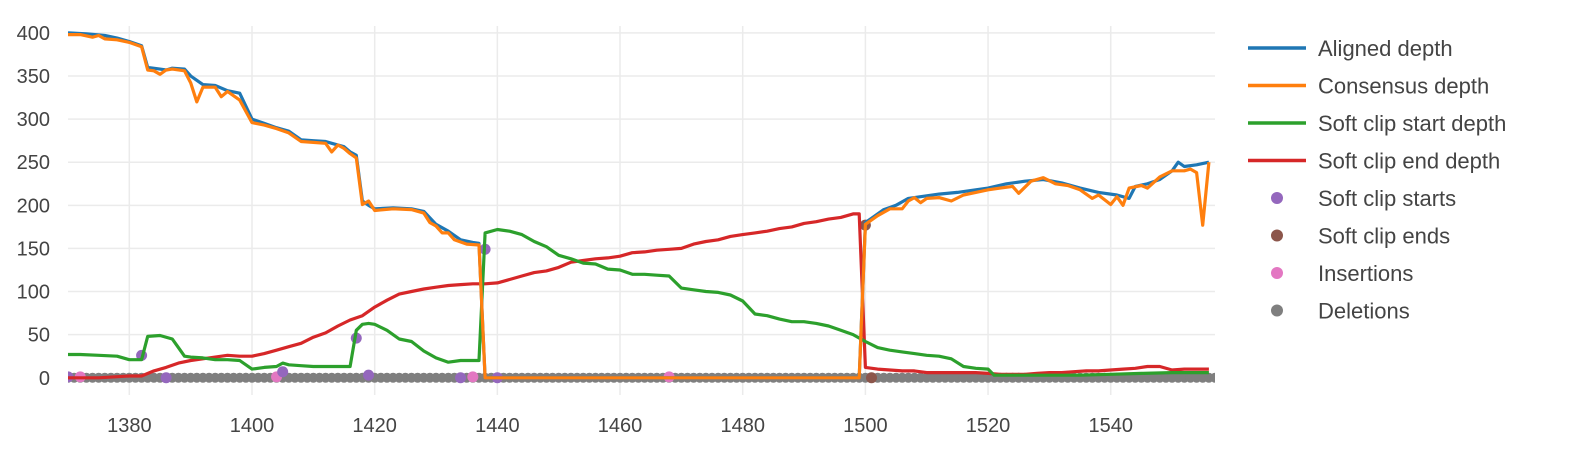 Image resolution: width=1588 pixels, height=454 pixels. I want to click on y-tick-label: 250, so click(33, 163).